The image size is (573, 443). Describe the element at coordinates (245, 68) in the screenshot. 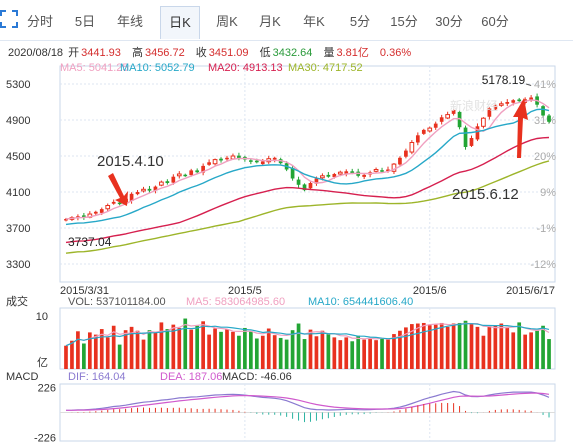

I see `ma-legend-2: MA20: 4913.13` at that location.